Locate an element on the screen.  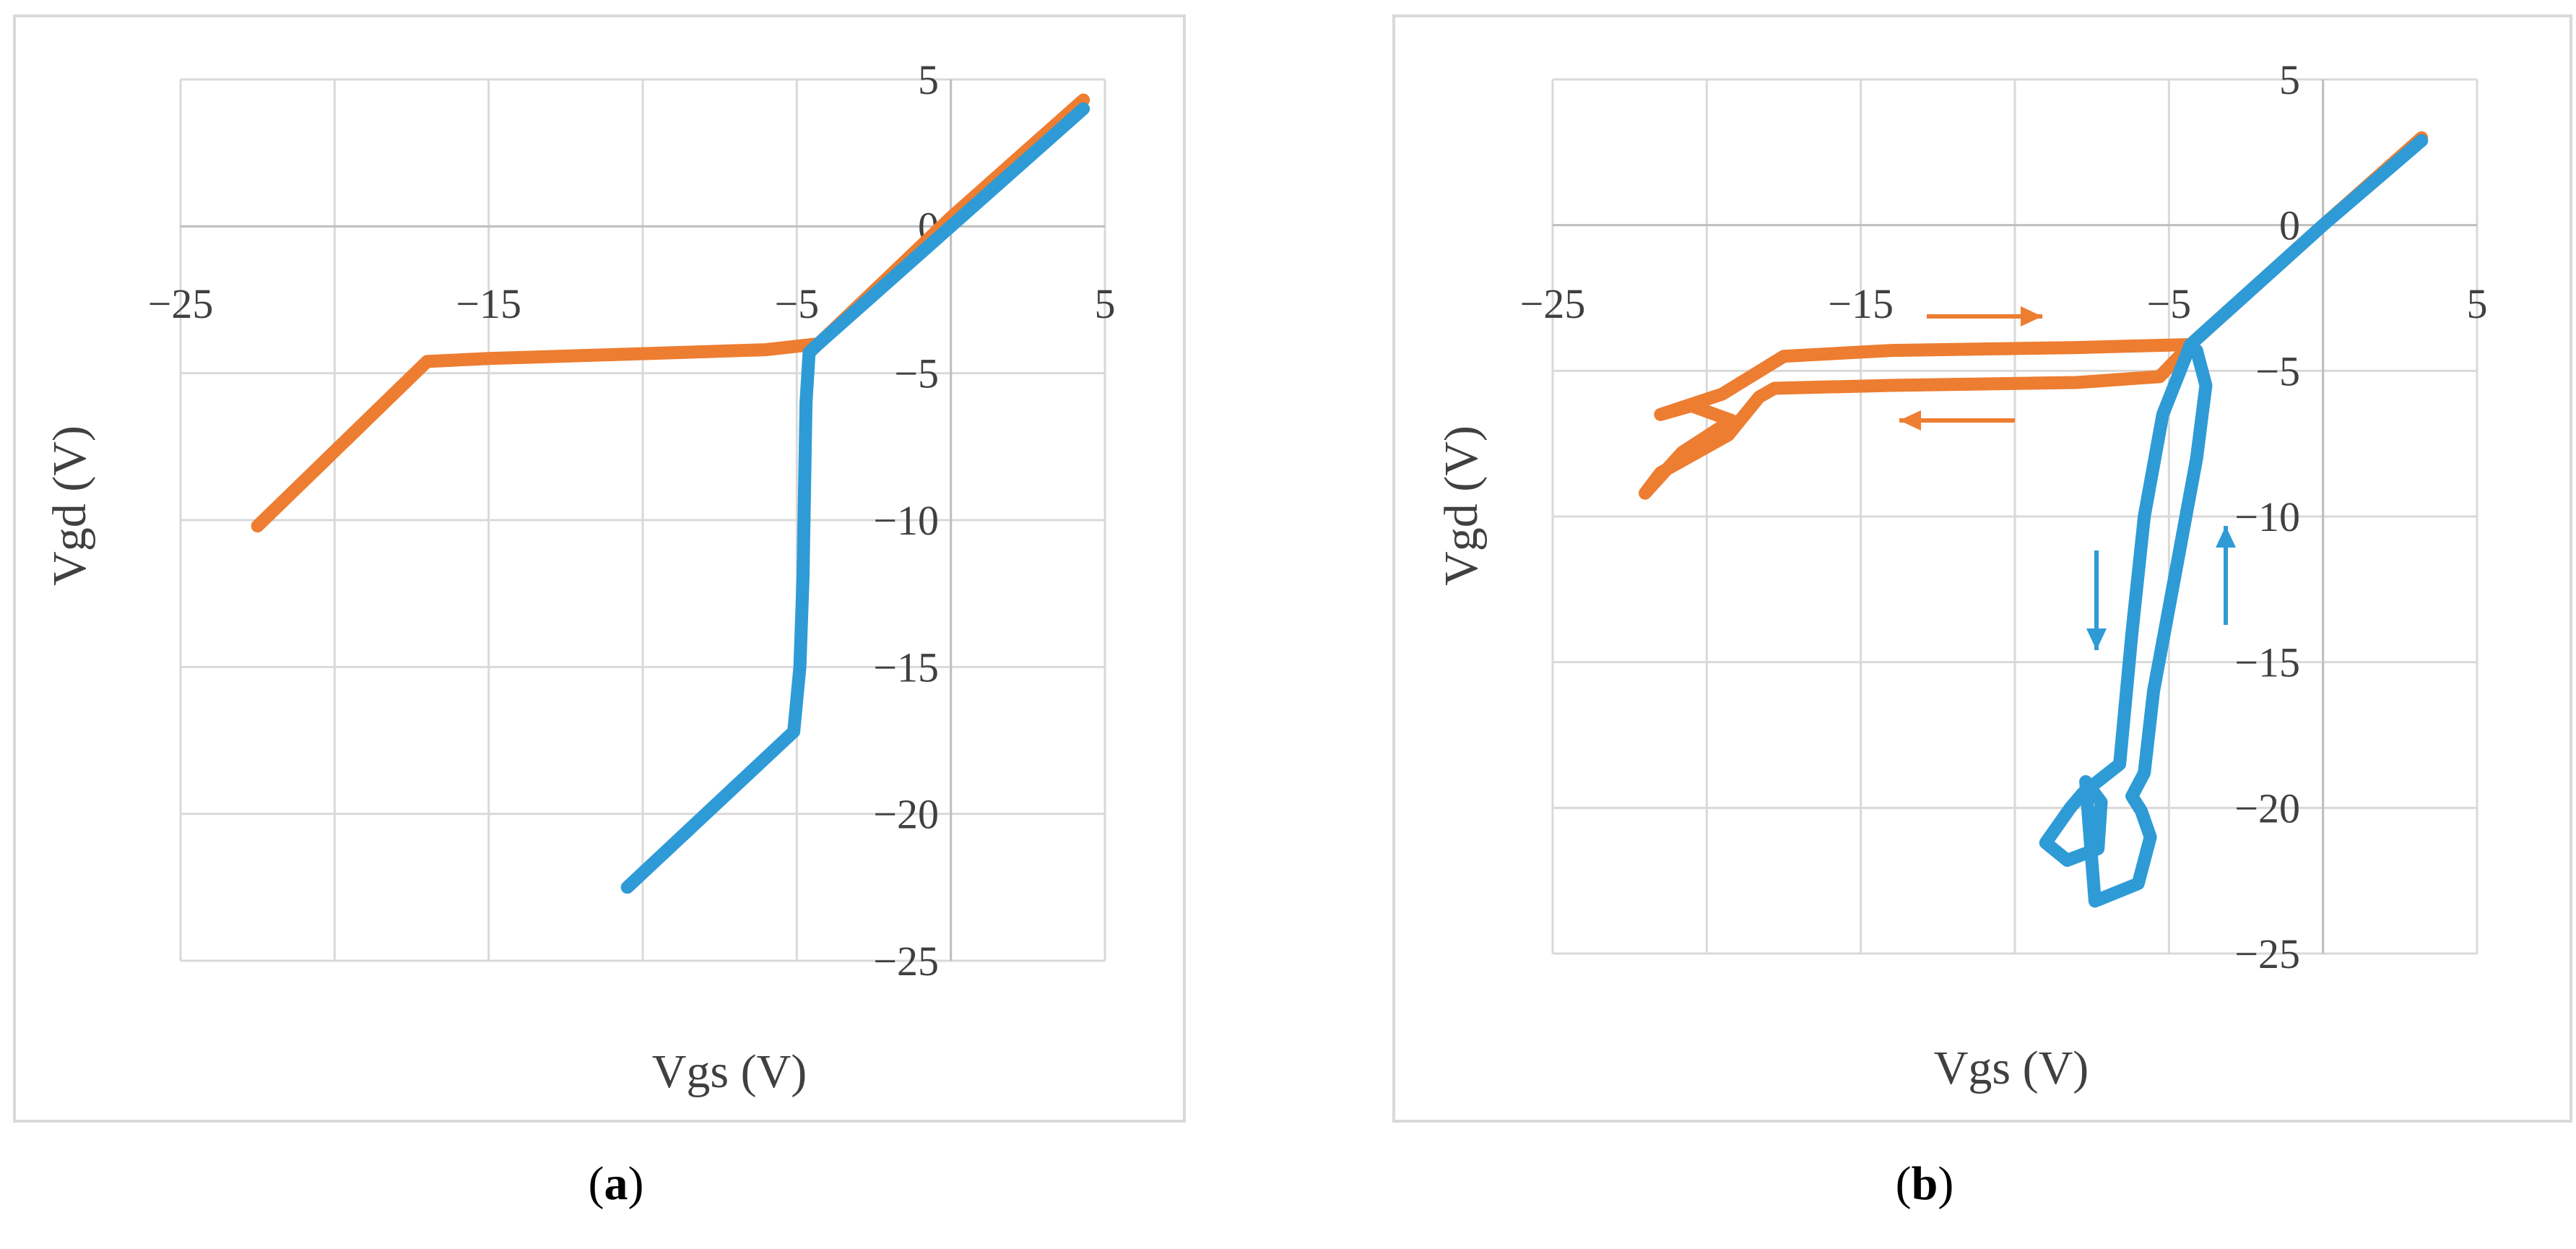
caption-letter: a is located at coordinates (616, 1183).